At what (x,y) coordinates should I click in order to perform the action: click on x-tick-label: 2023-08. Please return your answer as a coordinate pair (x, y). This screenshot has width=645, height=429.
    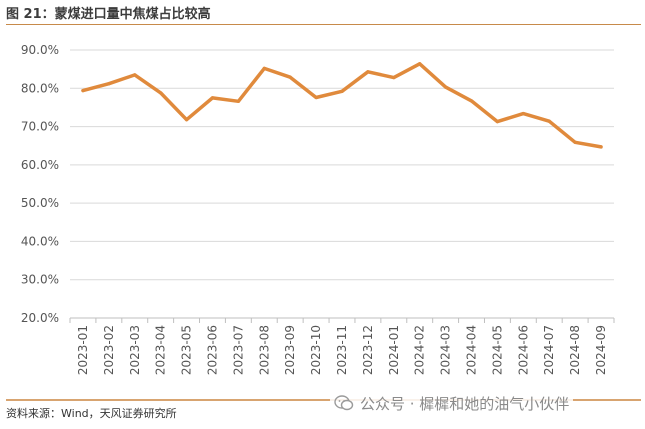
    Looking at the image, I should click on (264, 350).